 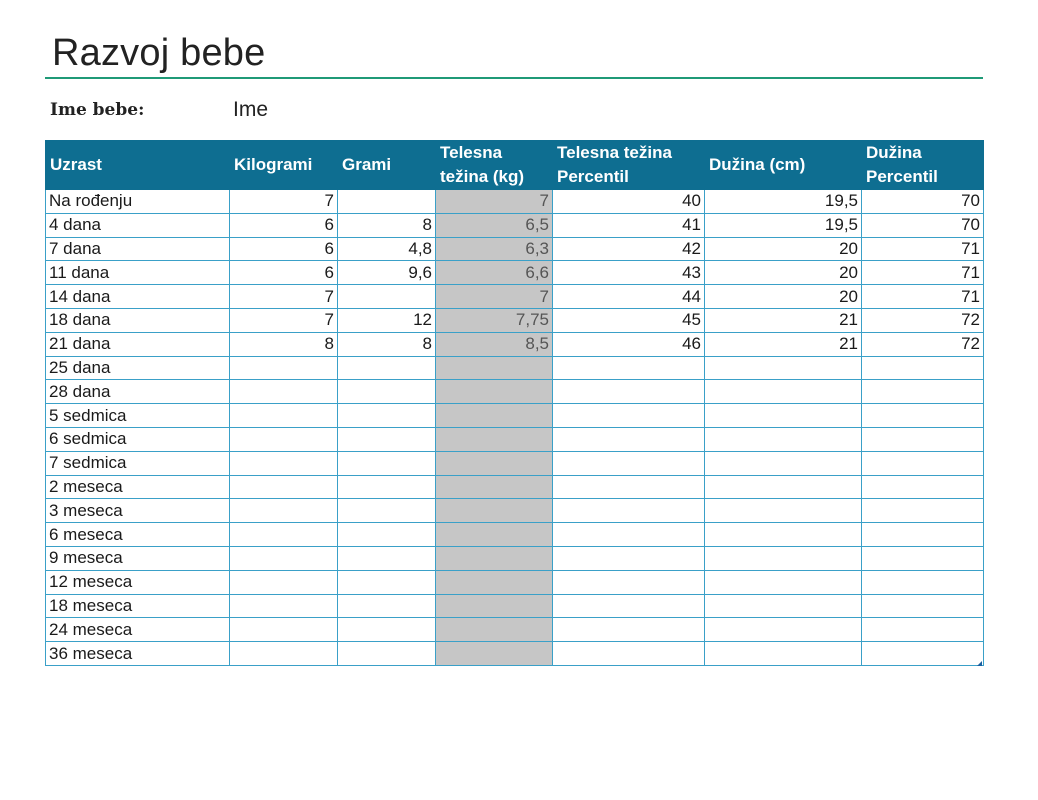 I want to click on grami-cell: 9,6, so click(x=386, y=273).